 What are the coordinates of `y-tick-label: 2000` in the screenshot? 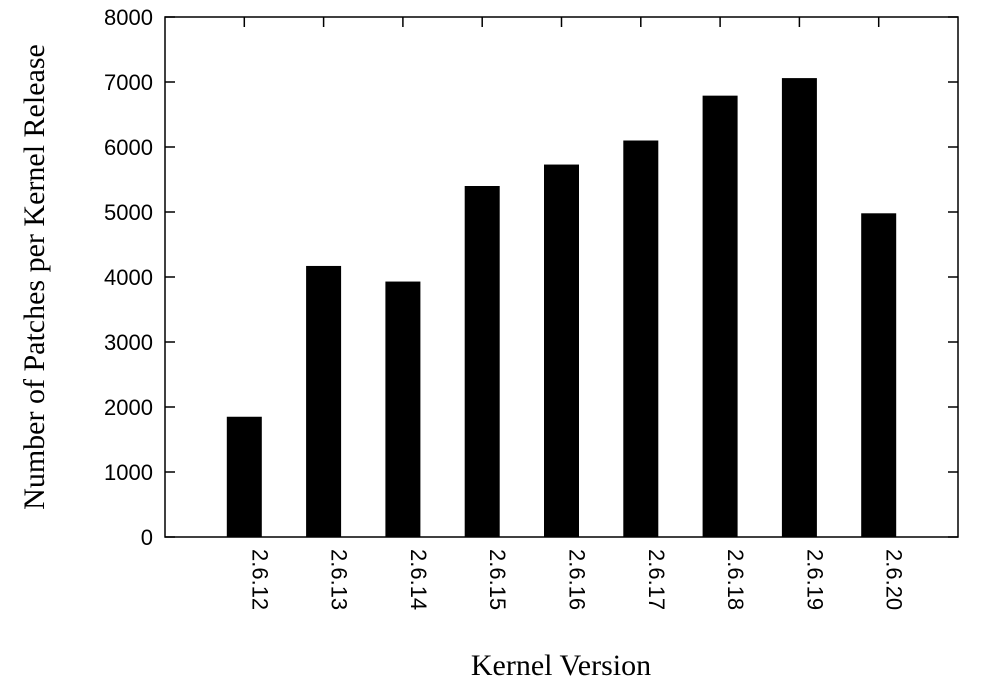 It's located at (128, 407).